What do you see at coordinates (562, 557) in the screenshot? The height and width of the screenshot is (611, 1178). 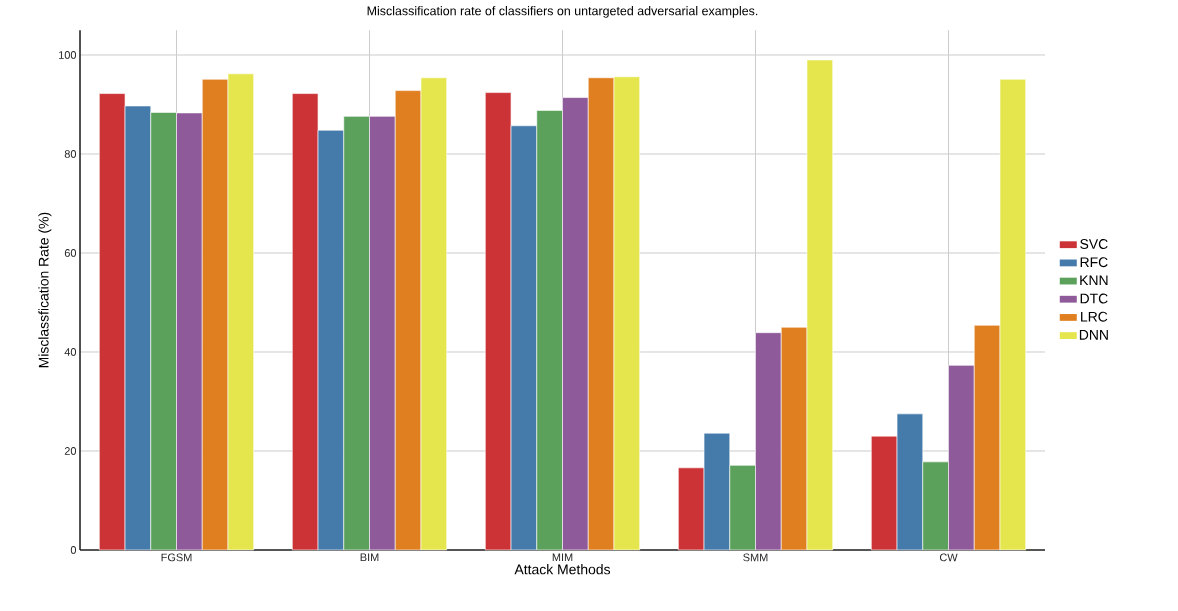 I see `x-tick-label: MIM` at bounding box center [562, 557].